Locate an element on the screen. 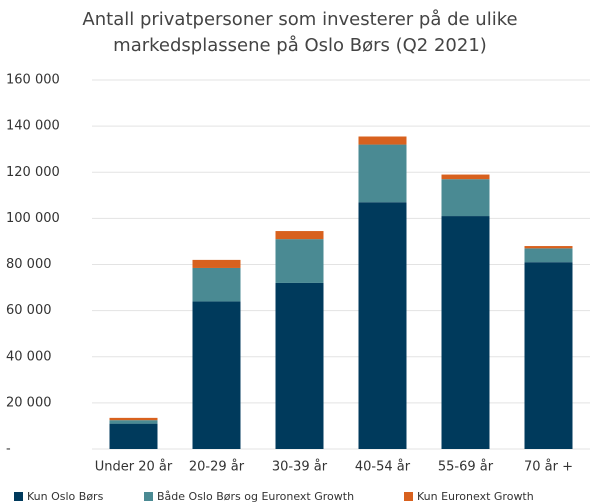 The height and width of the screenshot is (504, 599). legend-label: Både Oslo Børs og Euronext Growth is located at coordinates (255, 496).